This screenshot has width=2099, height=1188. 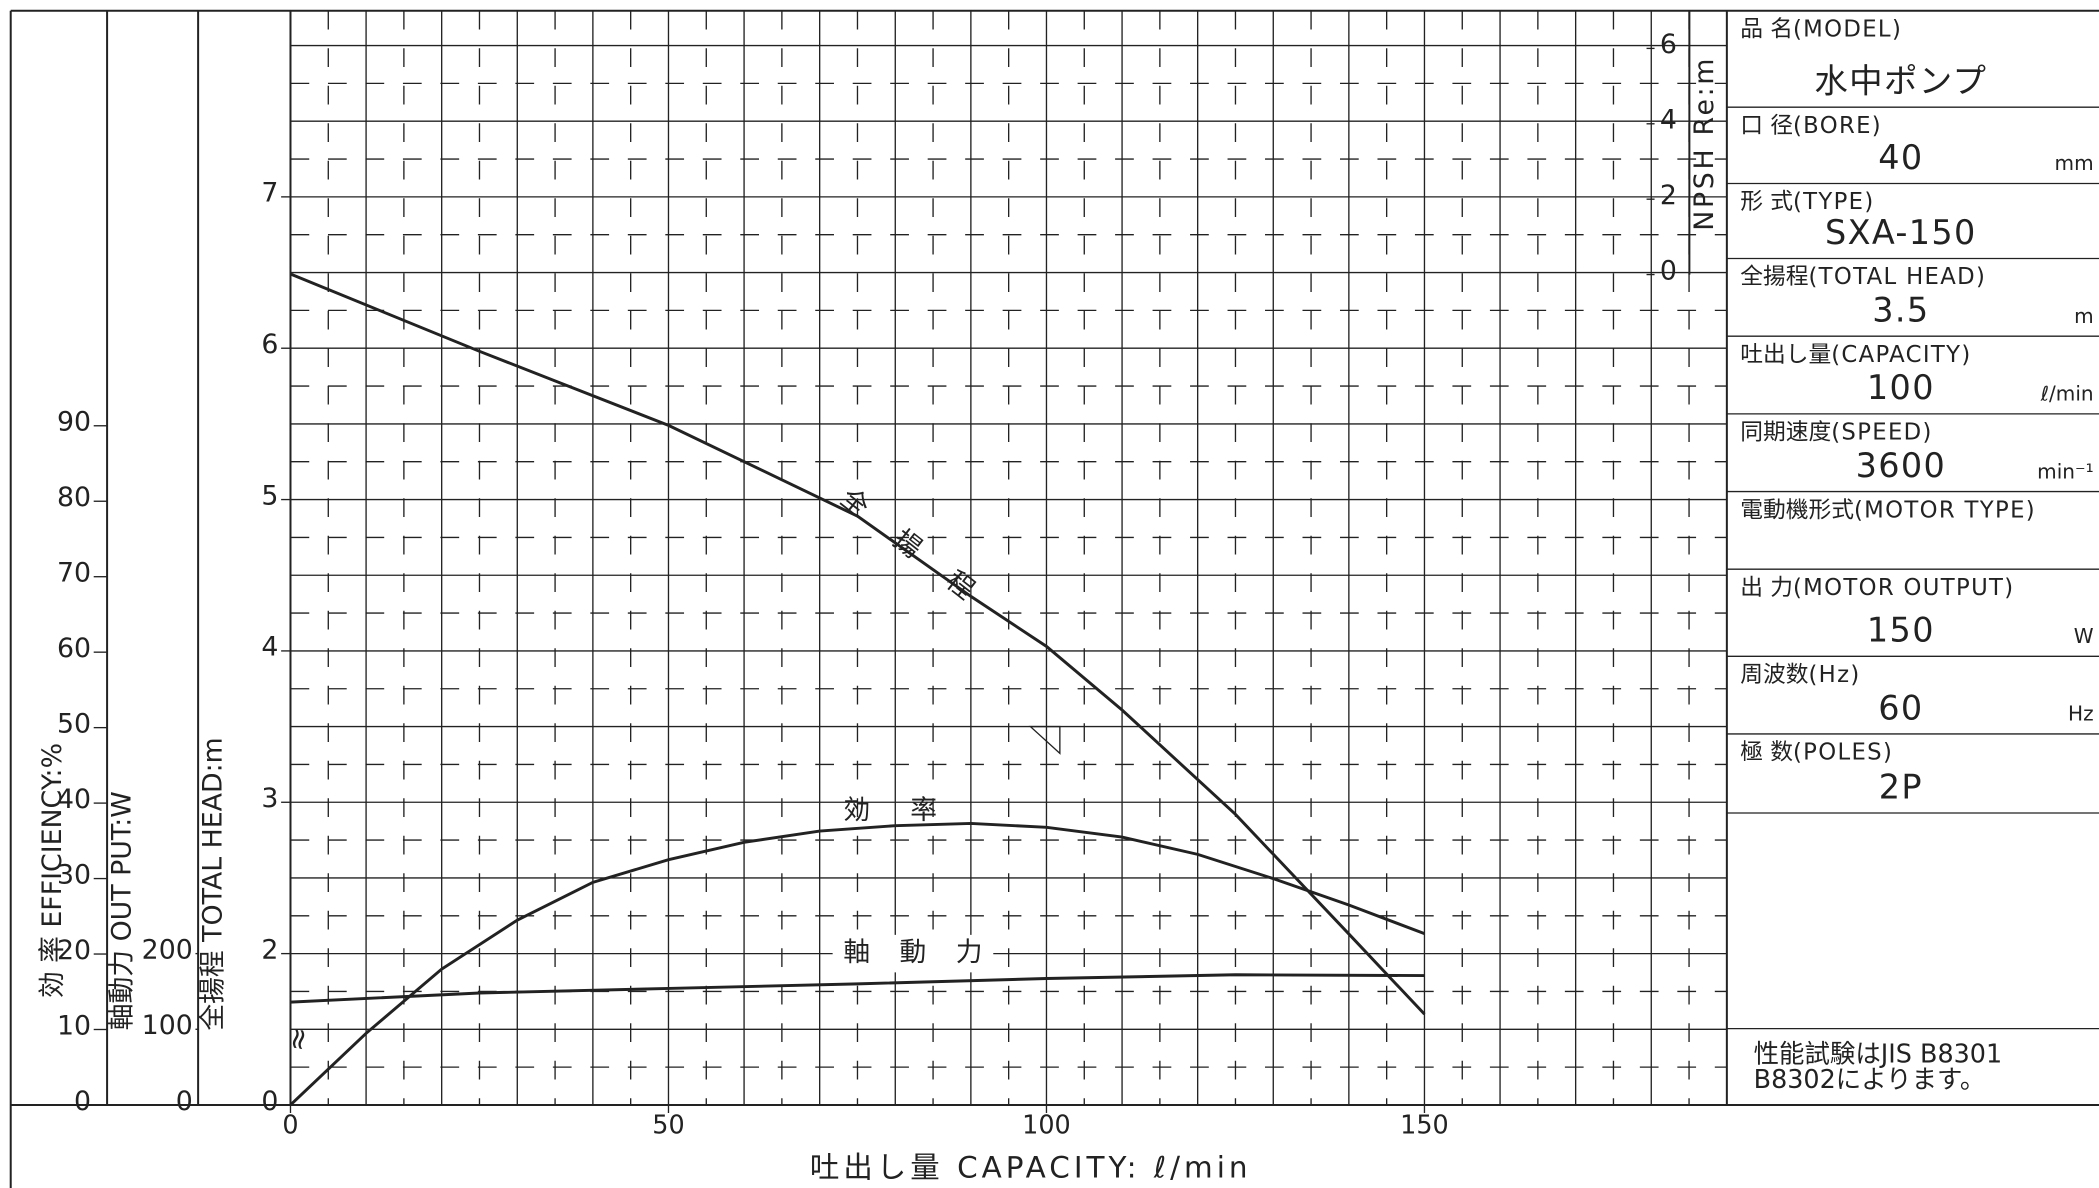 I want to click on spec-label-en: (BORE), so click(x=1837, y=125).